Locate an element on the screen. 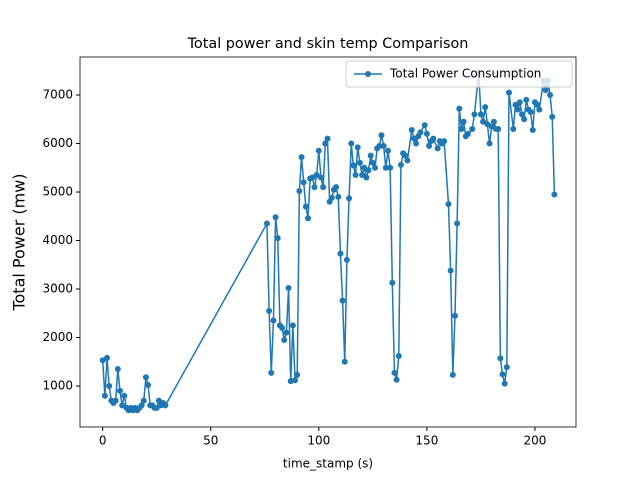 This screenshot has height=480, width=640. x-tick-label: 0 is located at coordinates (103, 441).